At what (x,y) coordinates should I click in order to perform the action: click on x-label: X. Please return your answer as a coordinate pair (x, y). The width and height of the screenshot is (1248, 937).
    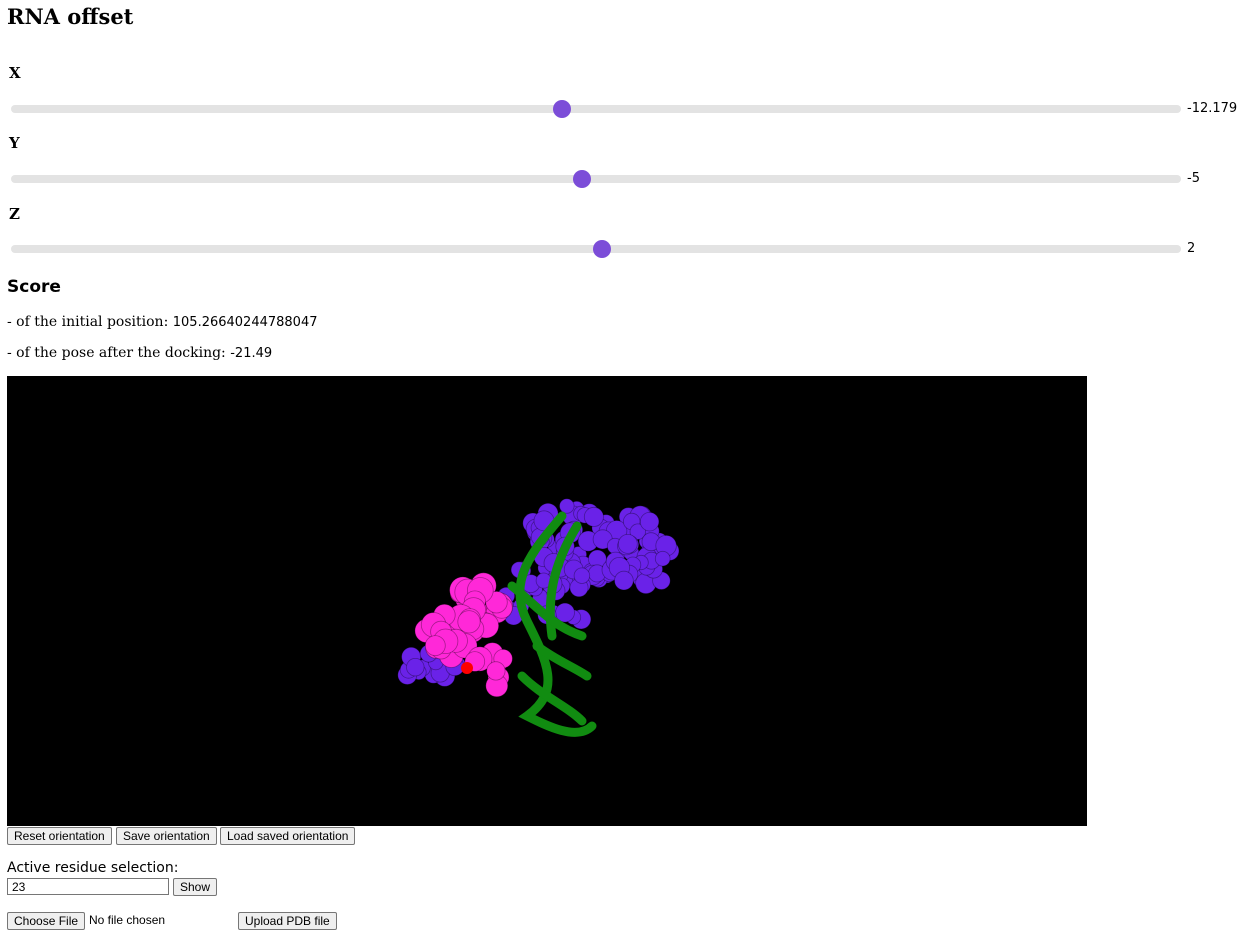
    Looking at the image, I should click on (15, 73).